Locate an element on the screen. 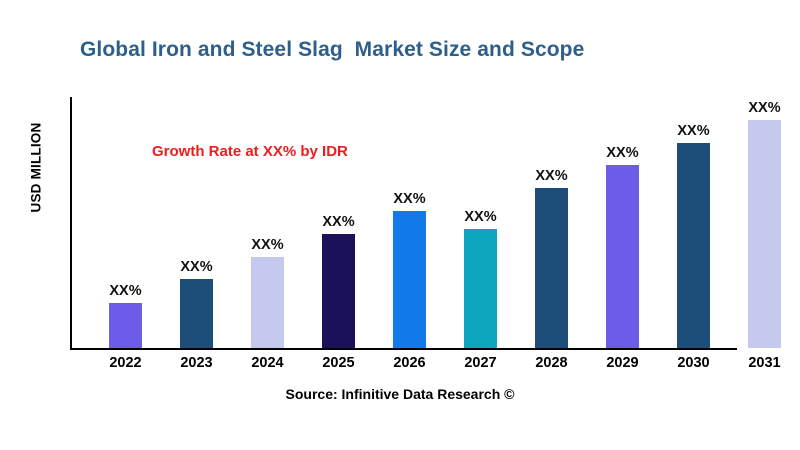 This screenshot has height=450, width=800. bar-2023 is located at coordinates (196, 313).